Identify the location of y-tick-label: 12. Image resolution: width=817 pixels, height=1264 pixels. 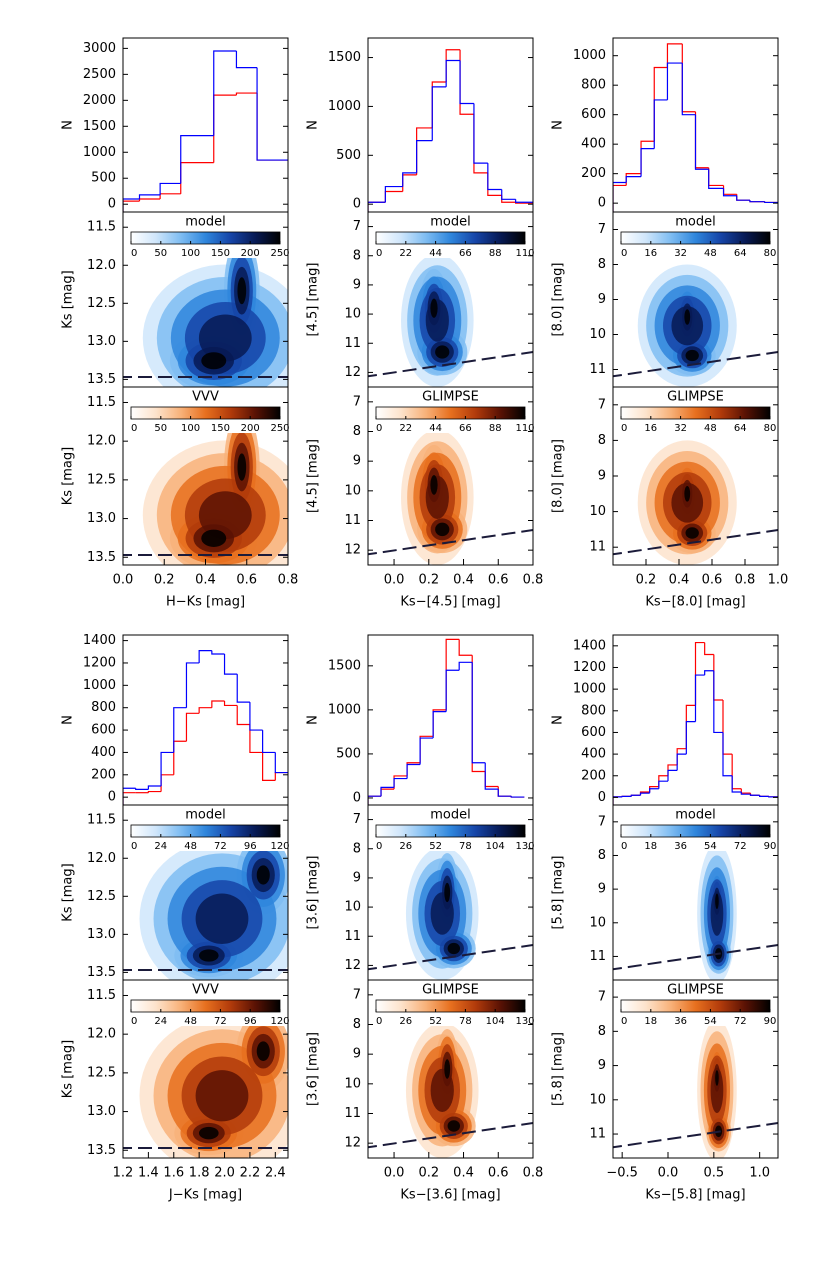
(352, 550).